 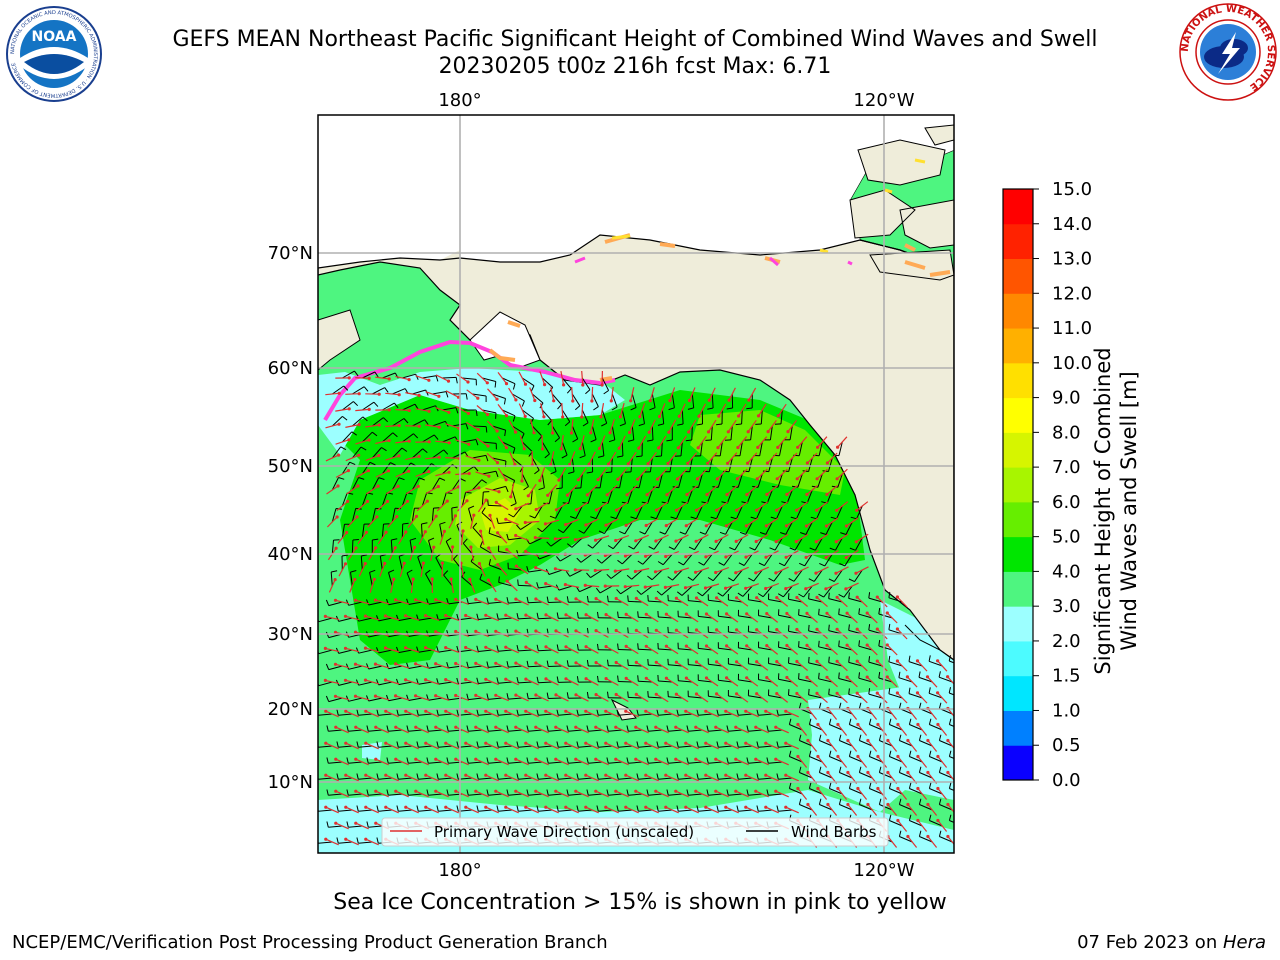 I want to click on lat-label-40n: 40°N, so click(x=290, y=554).